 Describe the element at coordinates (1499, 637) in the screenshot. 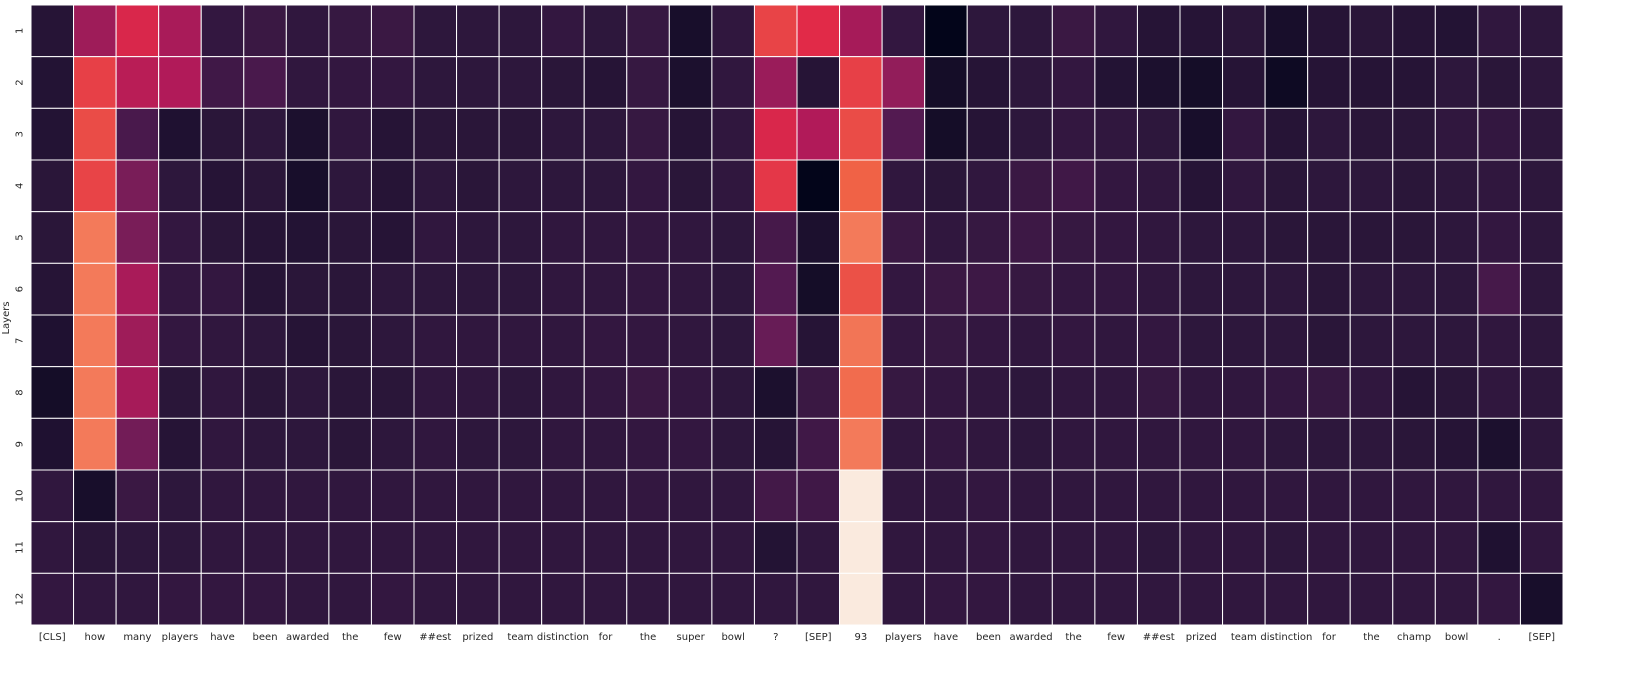

I see `x-tick-label: .` at that location.